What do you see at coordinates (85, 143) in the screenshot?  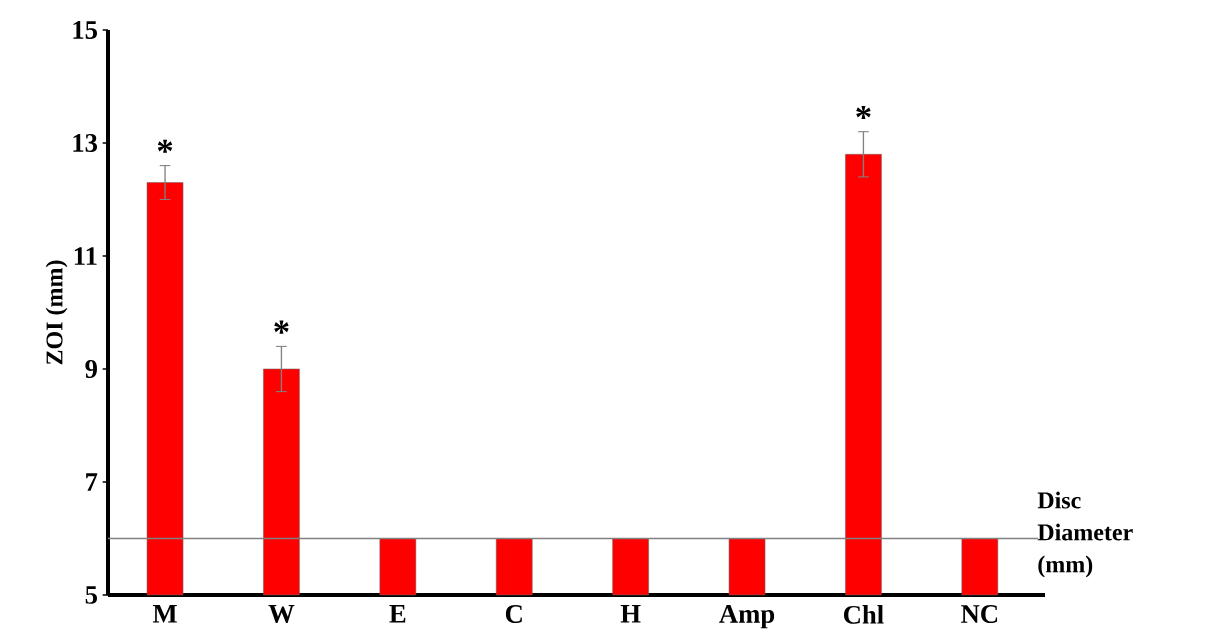 I see `y-tick-label: 13` at bounding box center [85, 143].